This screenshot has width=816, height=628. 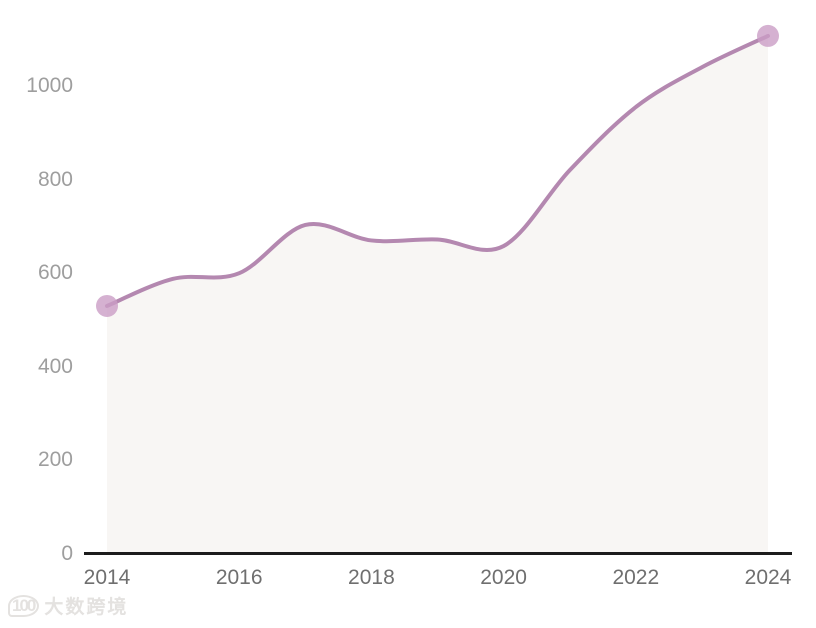 What do you see at coordinates (768, 577) in the screenshot?
I see `x-axis-tick-label: 2024` at bounding box center [768, 577].